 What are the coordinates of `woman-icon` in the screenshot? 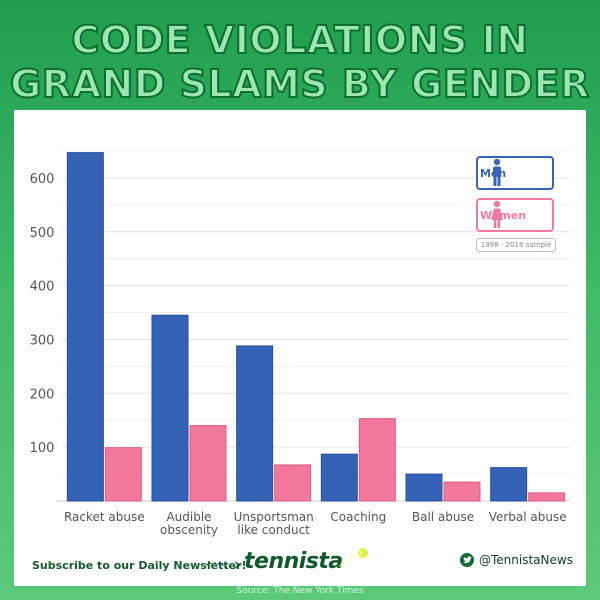 It's located at (497, 214).